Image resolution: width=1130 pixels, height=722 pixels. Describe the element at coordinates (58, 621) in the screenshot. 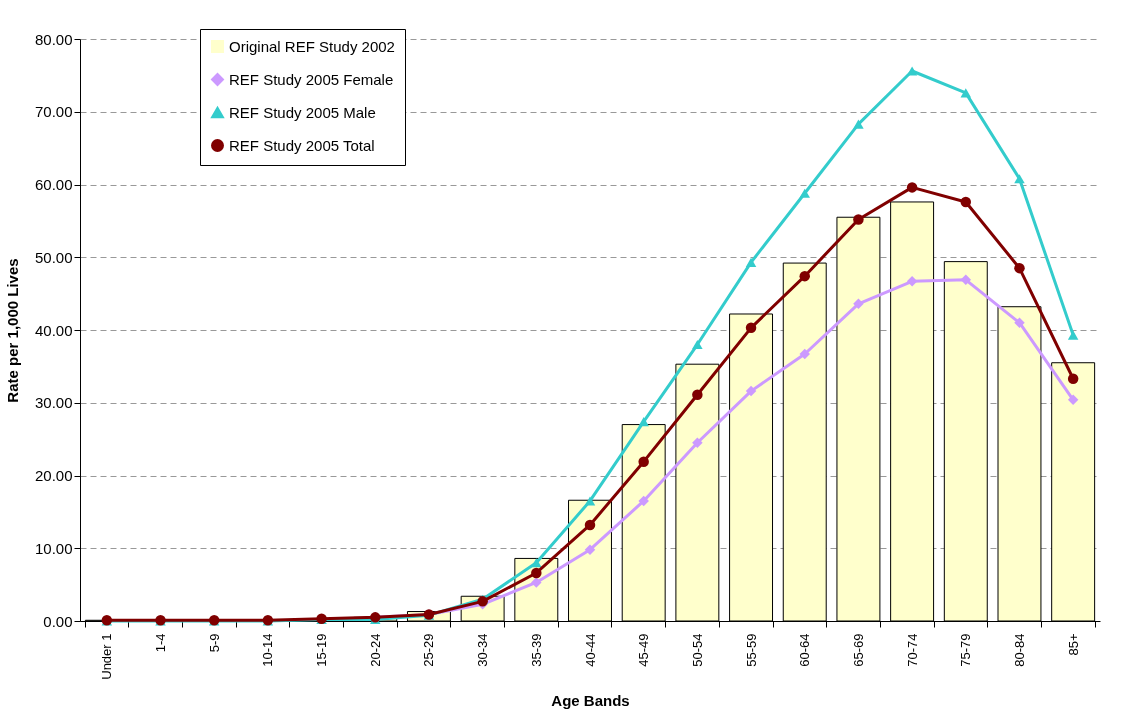

I see `y-tick-label: 0.00` at that location.